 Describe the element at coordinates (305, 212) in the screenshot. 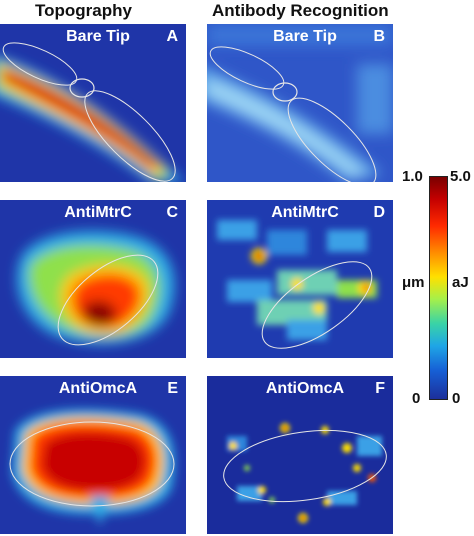

I see `panel-d-title: AntiMtrC` at that location.